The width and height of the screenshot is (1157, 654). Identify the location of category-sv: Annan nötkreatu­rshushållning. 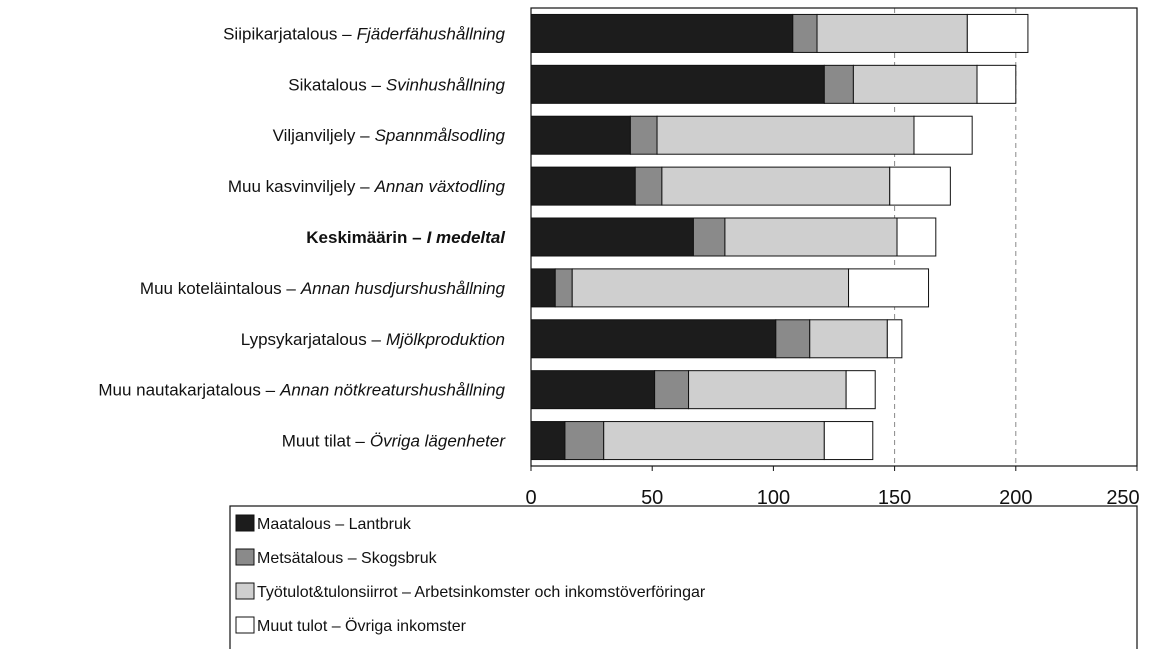
(392, 390).